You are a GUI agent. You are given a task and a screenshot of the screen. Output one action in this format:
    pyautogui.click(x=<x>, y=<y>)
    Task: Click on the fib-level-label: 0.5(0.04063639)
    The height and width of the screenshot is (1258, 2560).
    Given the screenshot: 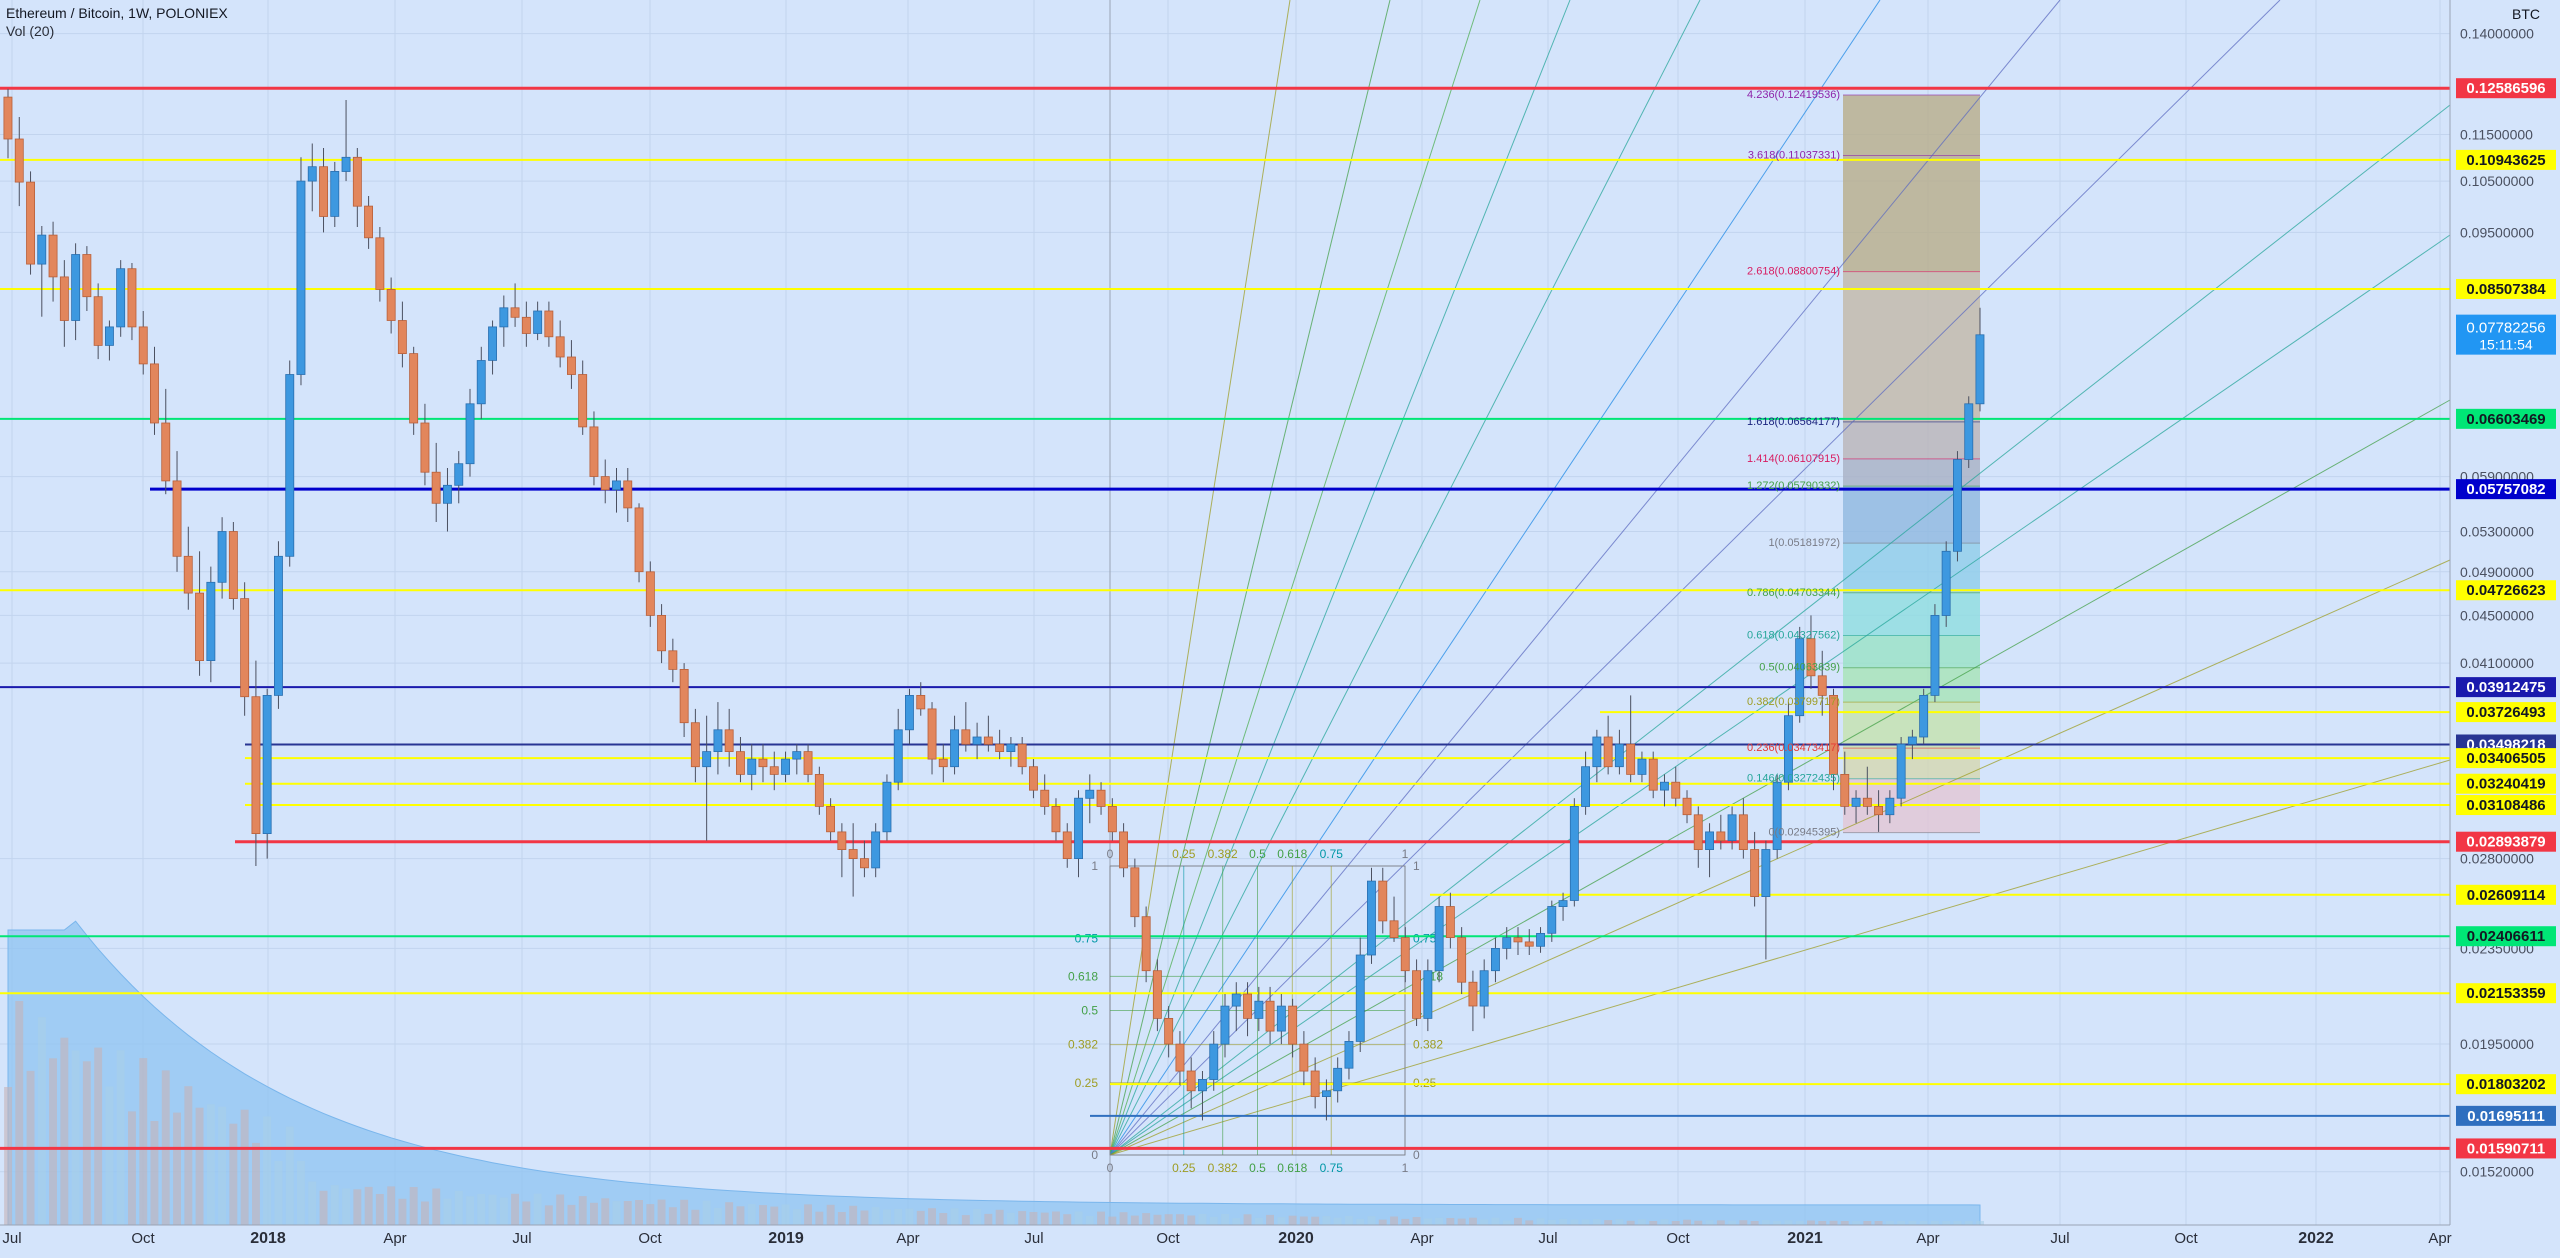 What is the action you would take?
    pyautogui.click(x=1799, y=668)
    